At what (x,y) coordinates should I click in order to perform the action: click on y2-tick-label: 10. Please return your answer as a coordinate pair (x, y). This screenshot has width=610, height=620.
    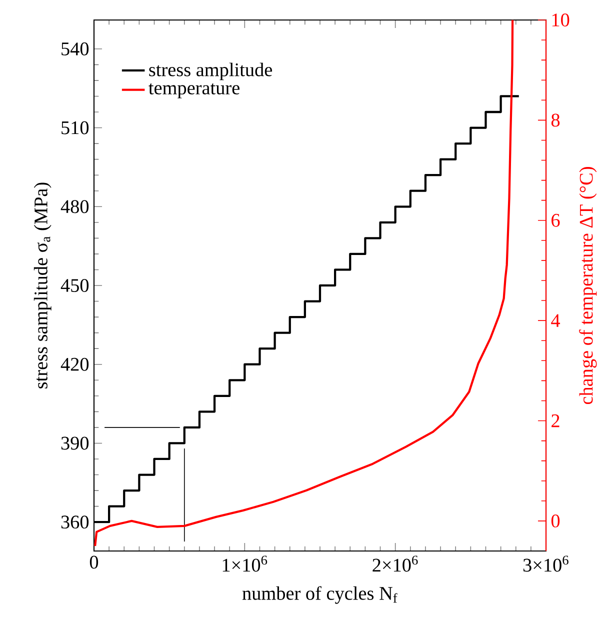
    Looking at the image, I should click on (561, 20).